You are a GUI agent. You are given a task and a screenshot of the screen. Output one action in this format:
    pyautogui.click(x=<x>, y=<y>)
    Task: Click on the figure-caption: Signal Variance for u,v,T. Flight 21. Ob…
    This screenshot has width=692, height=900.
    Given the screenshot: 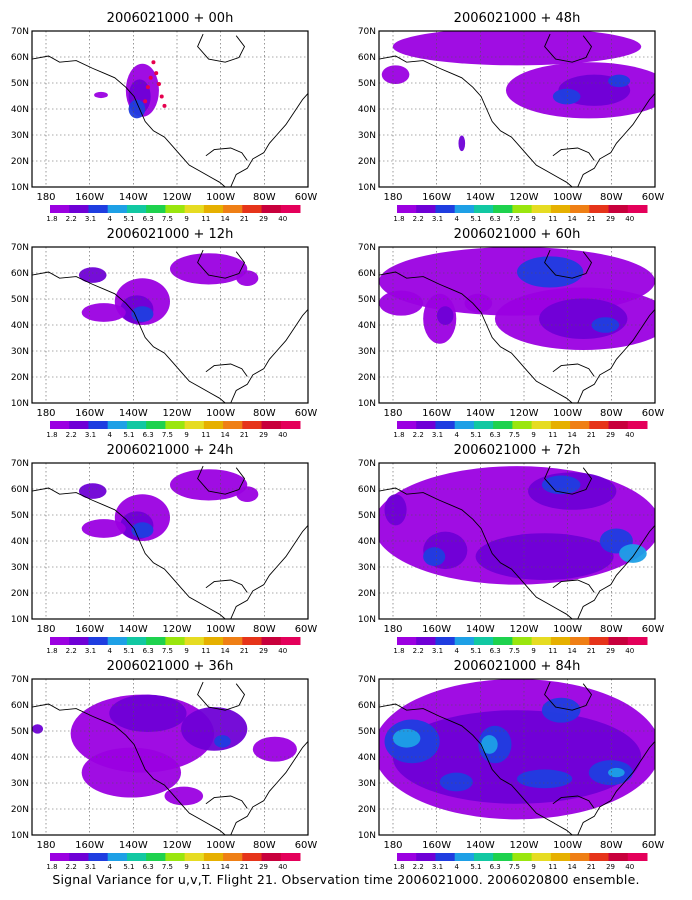 What is the action you would take?
    pyautogui.click(x=346, y=879)
    